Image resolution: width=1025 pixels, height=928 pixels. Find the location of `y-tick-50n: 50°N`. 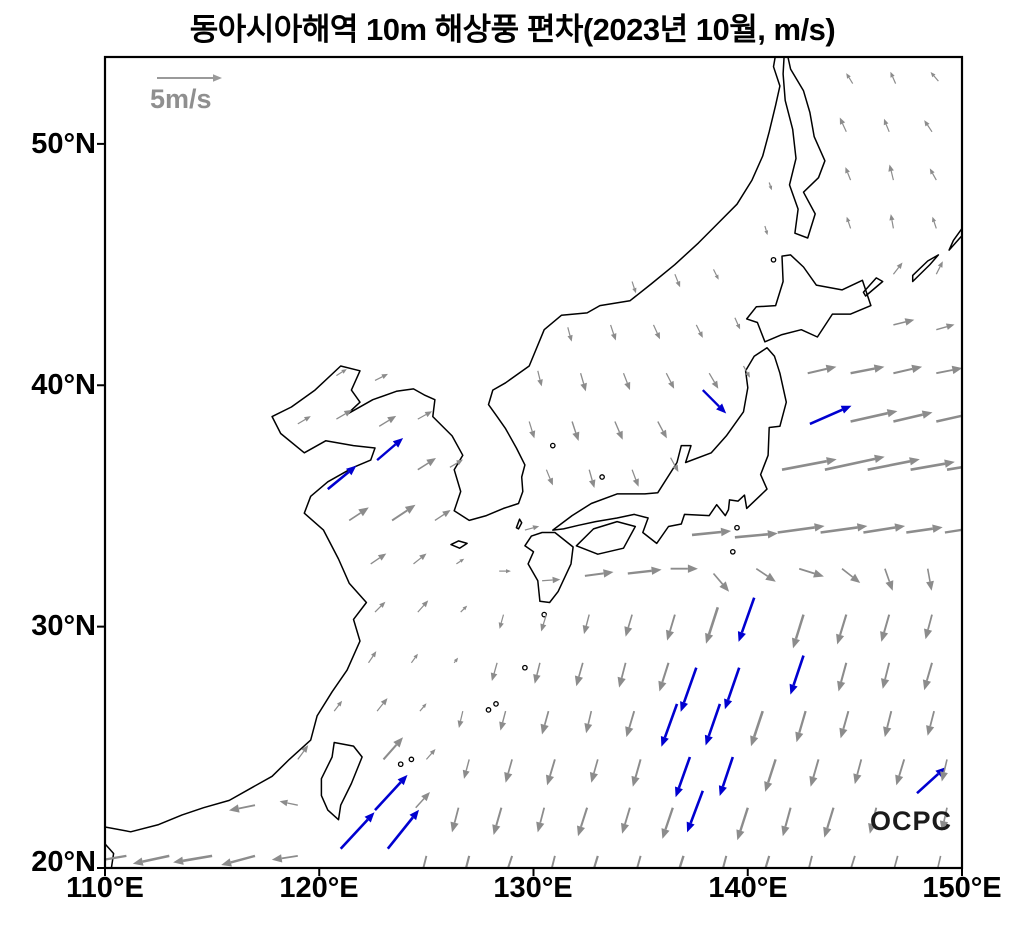

y-tick-50n: 50°N is located at coordinates (63, 144).